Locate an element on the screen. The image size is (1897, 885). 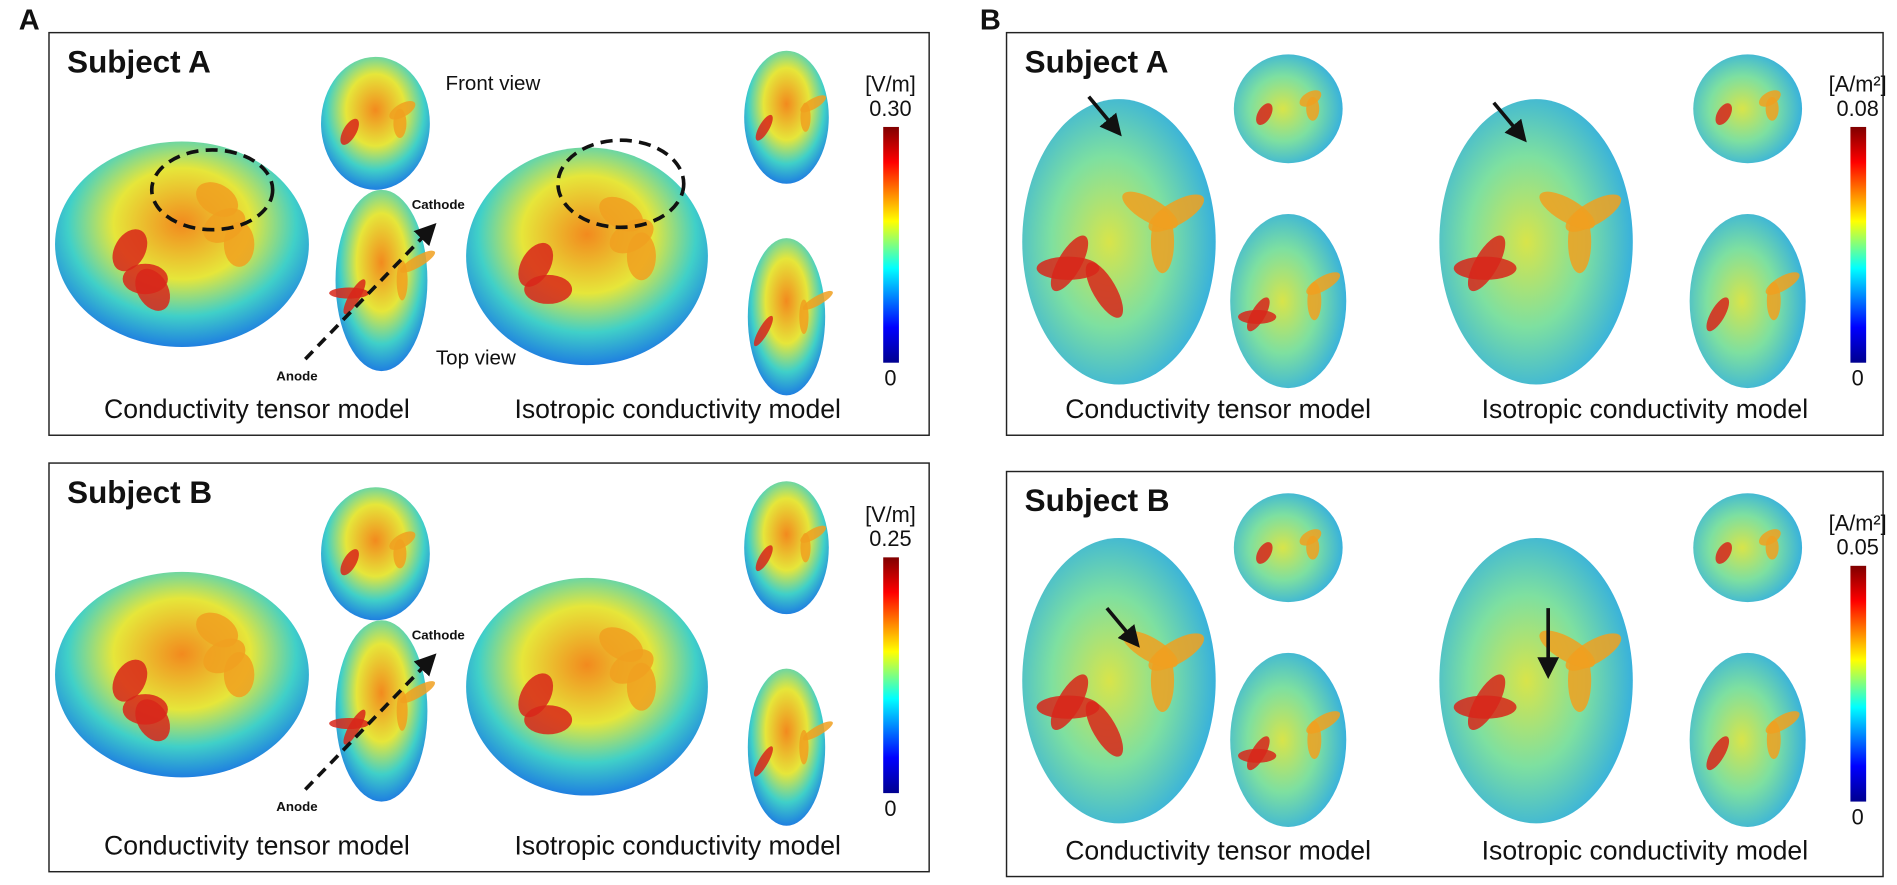
view-label: Top view is located at coordinates (476, 357).